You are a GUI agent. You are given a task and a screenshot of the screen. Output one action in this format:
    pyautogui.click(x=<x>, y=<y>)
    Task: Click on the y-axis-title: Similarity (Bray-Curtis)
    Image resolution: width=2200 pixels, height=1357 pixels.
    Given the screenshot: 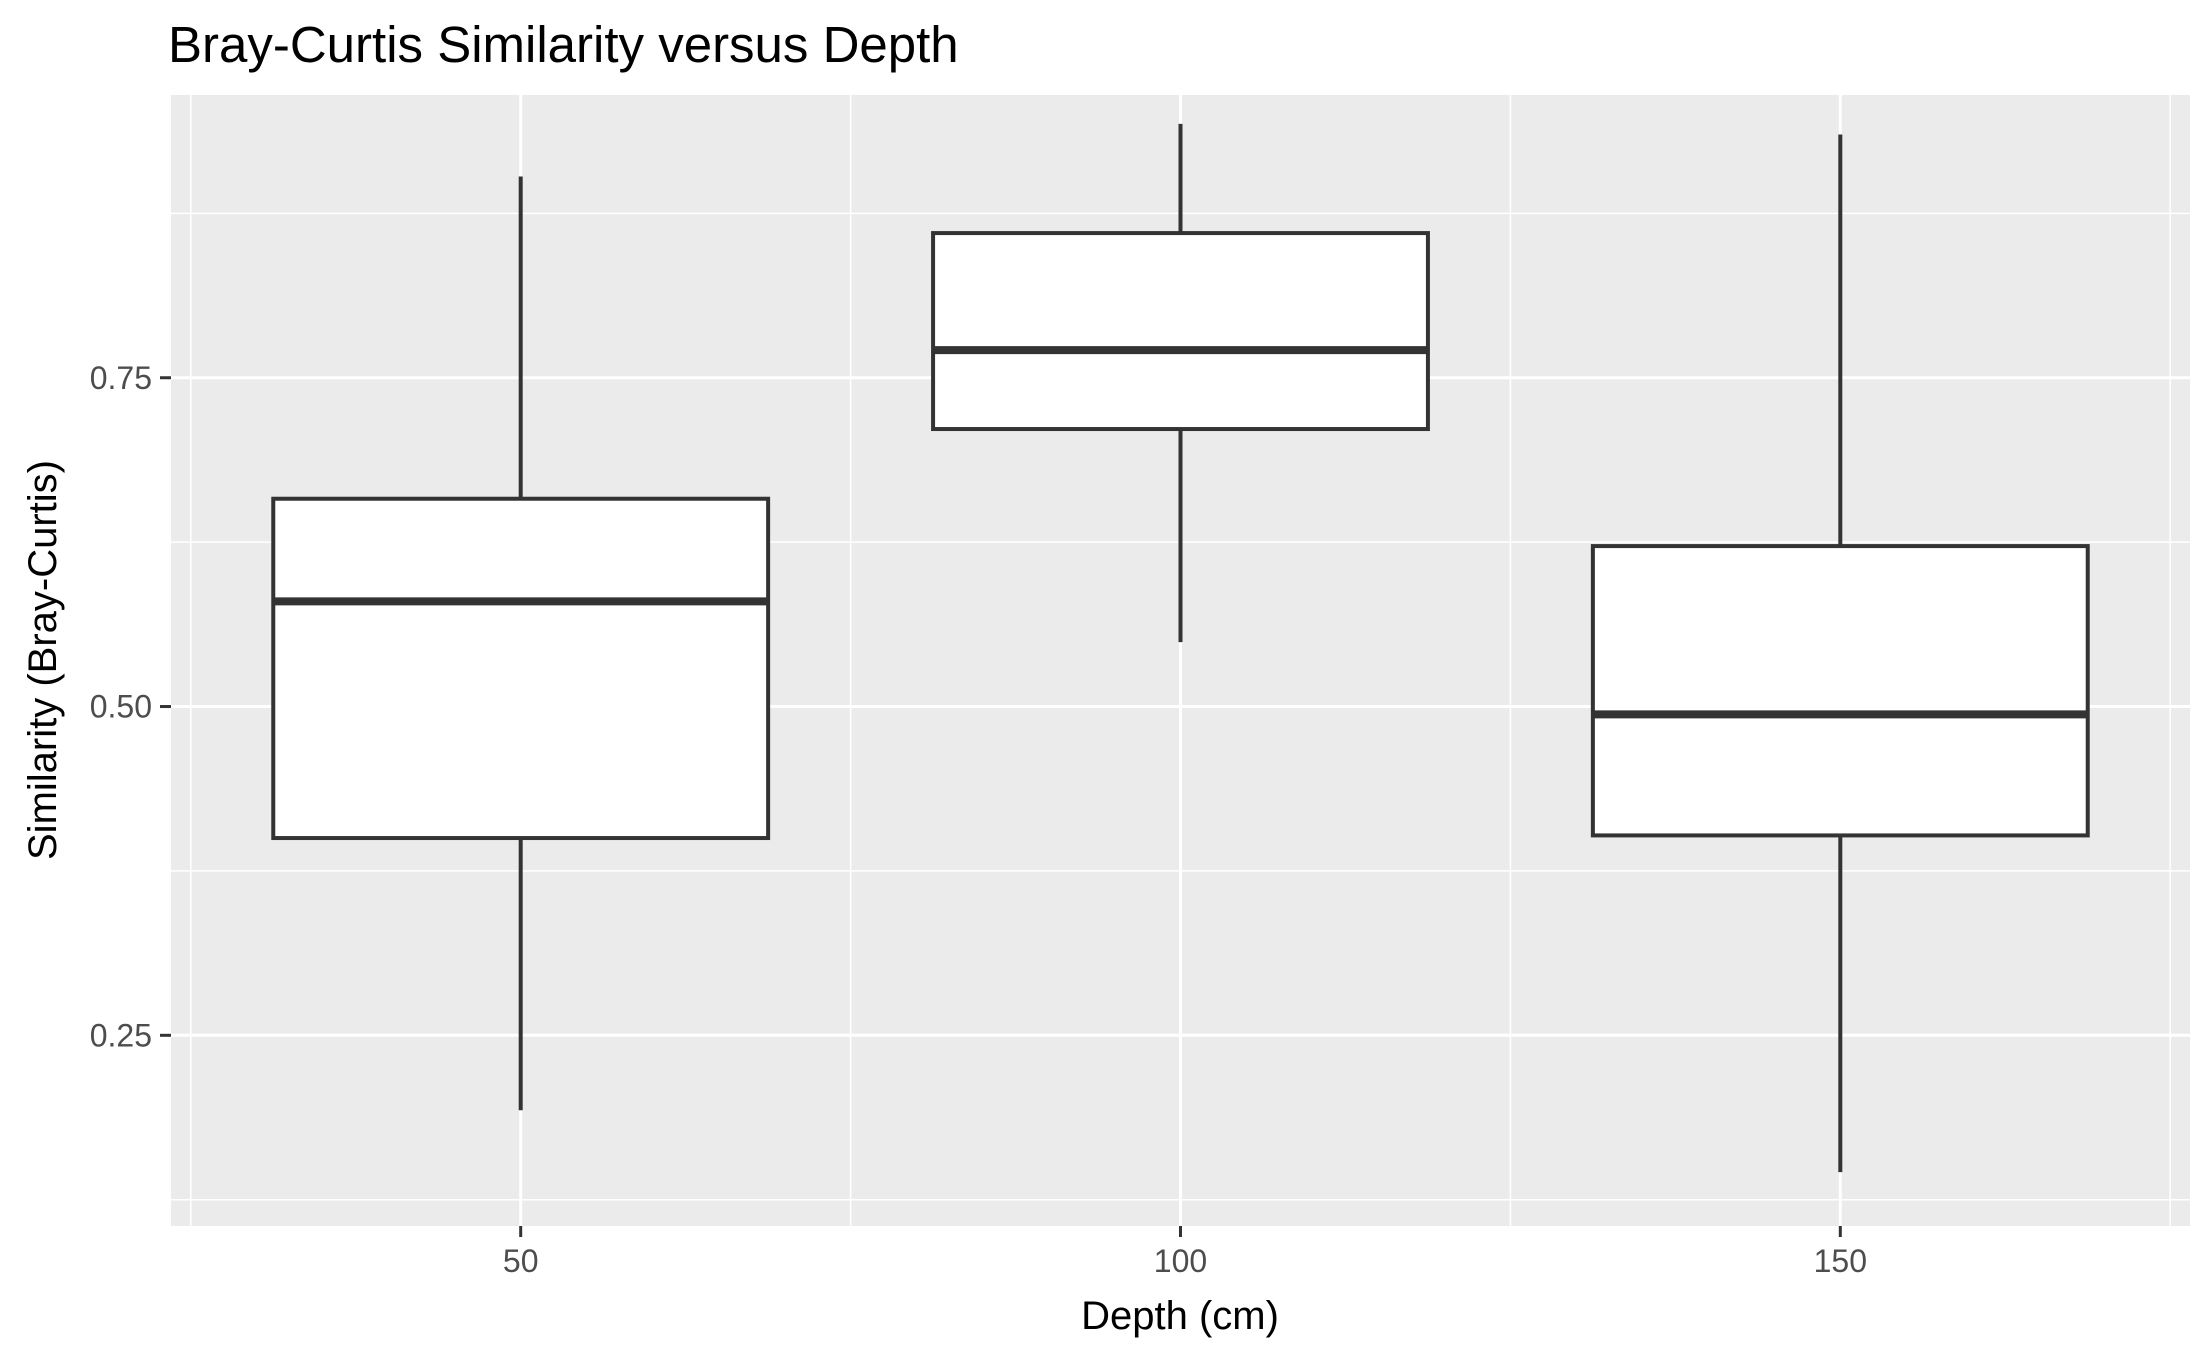 What is the action you would take?
    pyautogui.click(x=43, y=660)
    